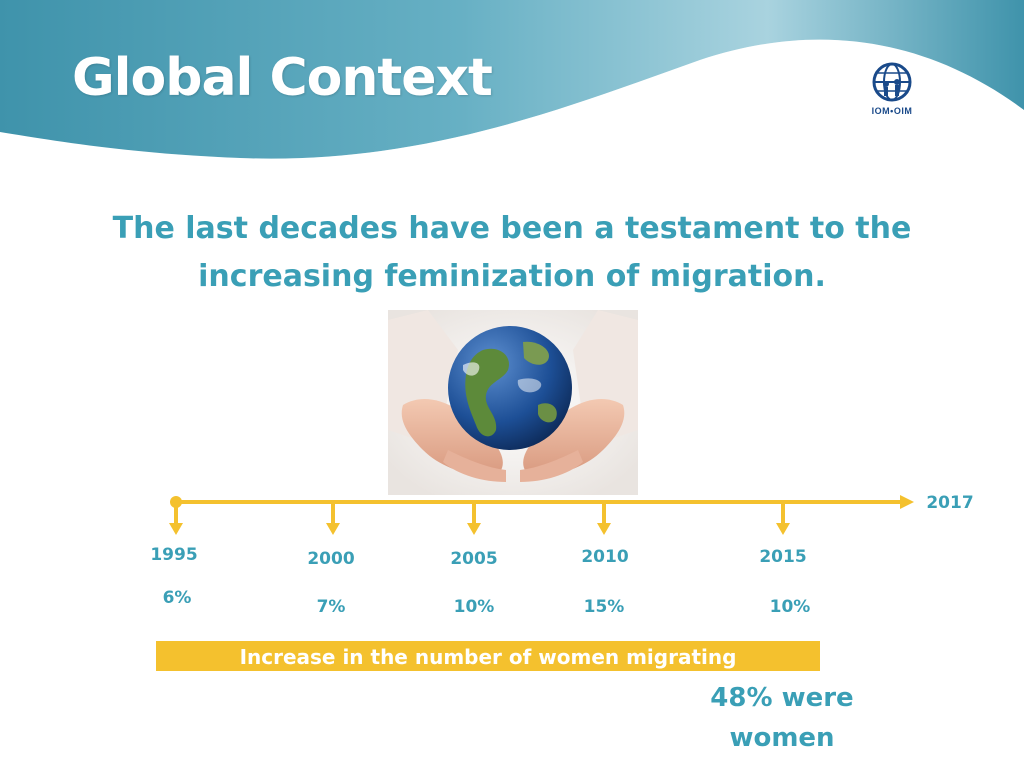 The image size is (1024, 768). What do you see at coordinates (783, 518) in the screenshot?
I see `timeline-marker-2015` at bounding box center [783, 518].